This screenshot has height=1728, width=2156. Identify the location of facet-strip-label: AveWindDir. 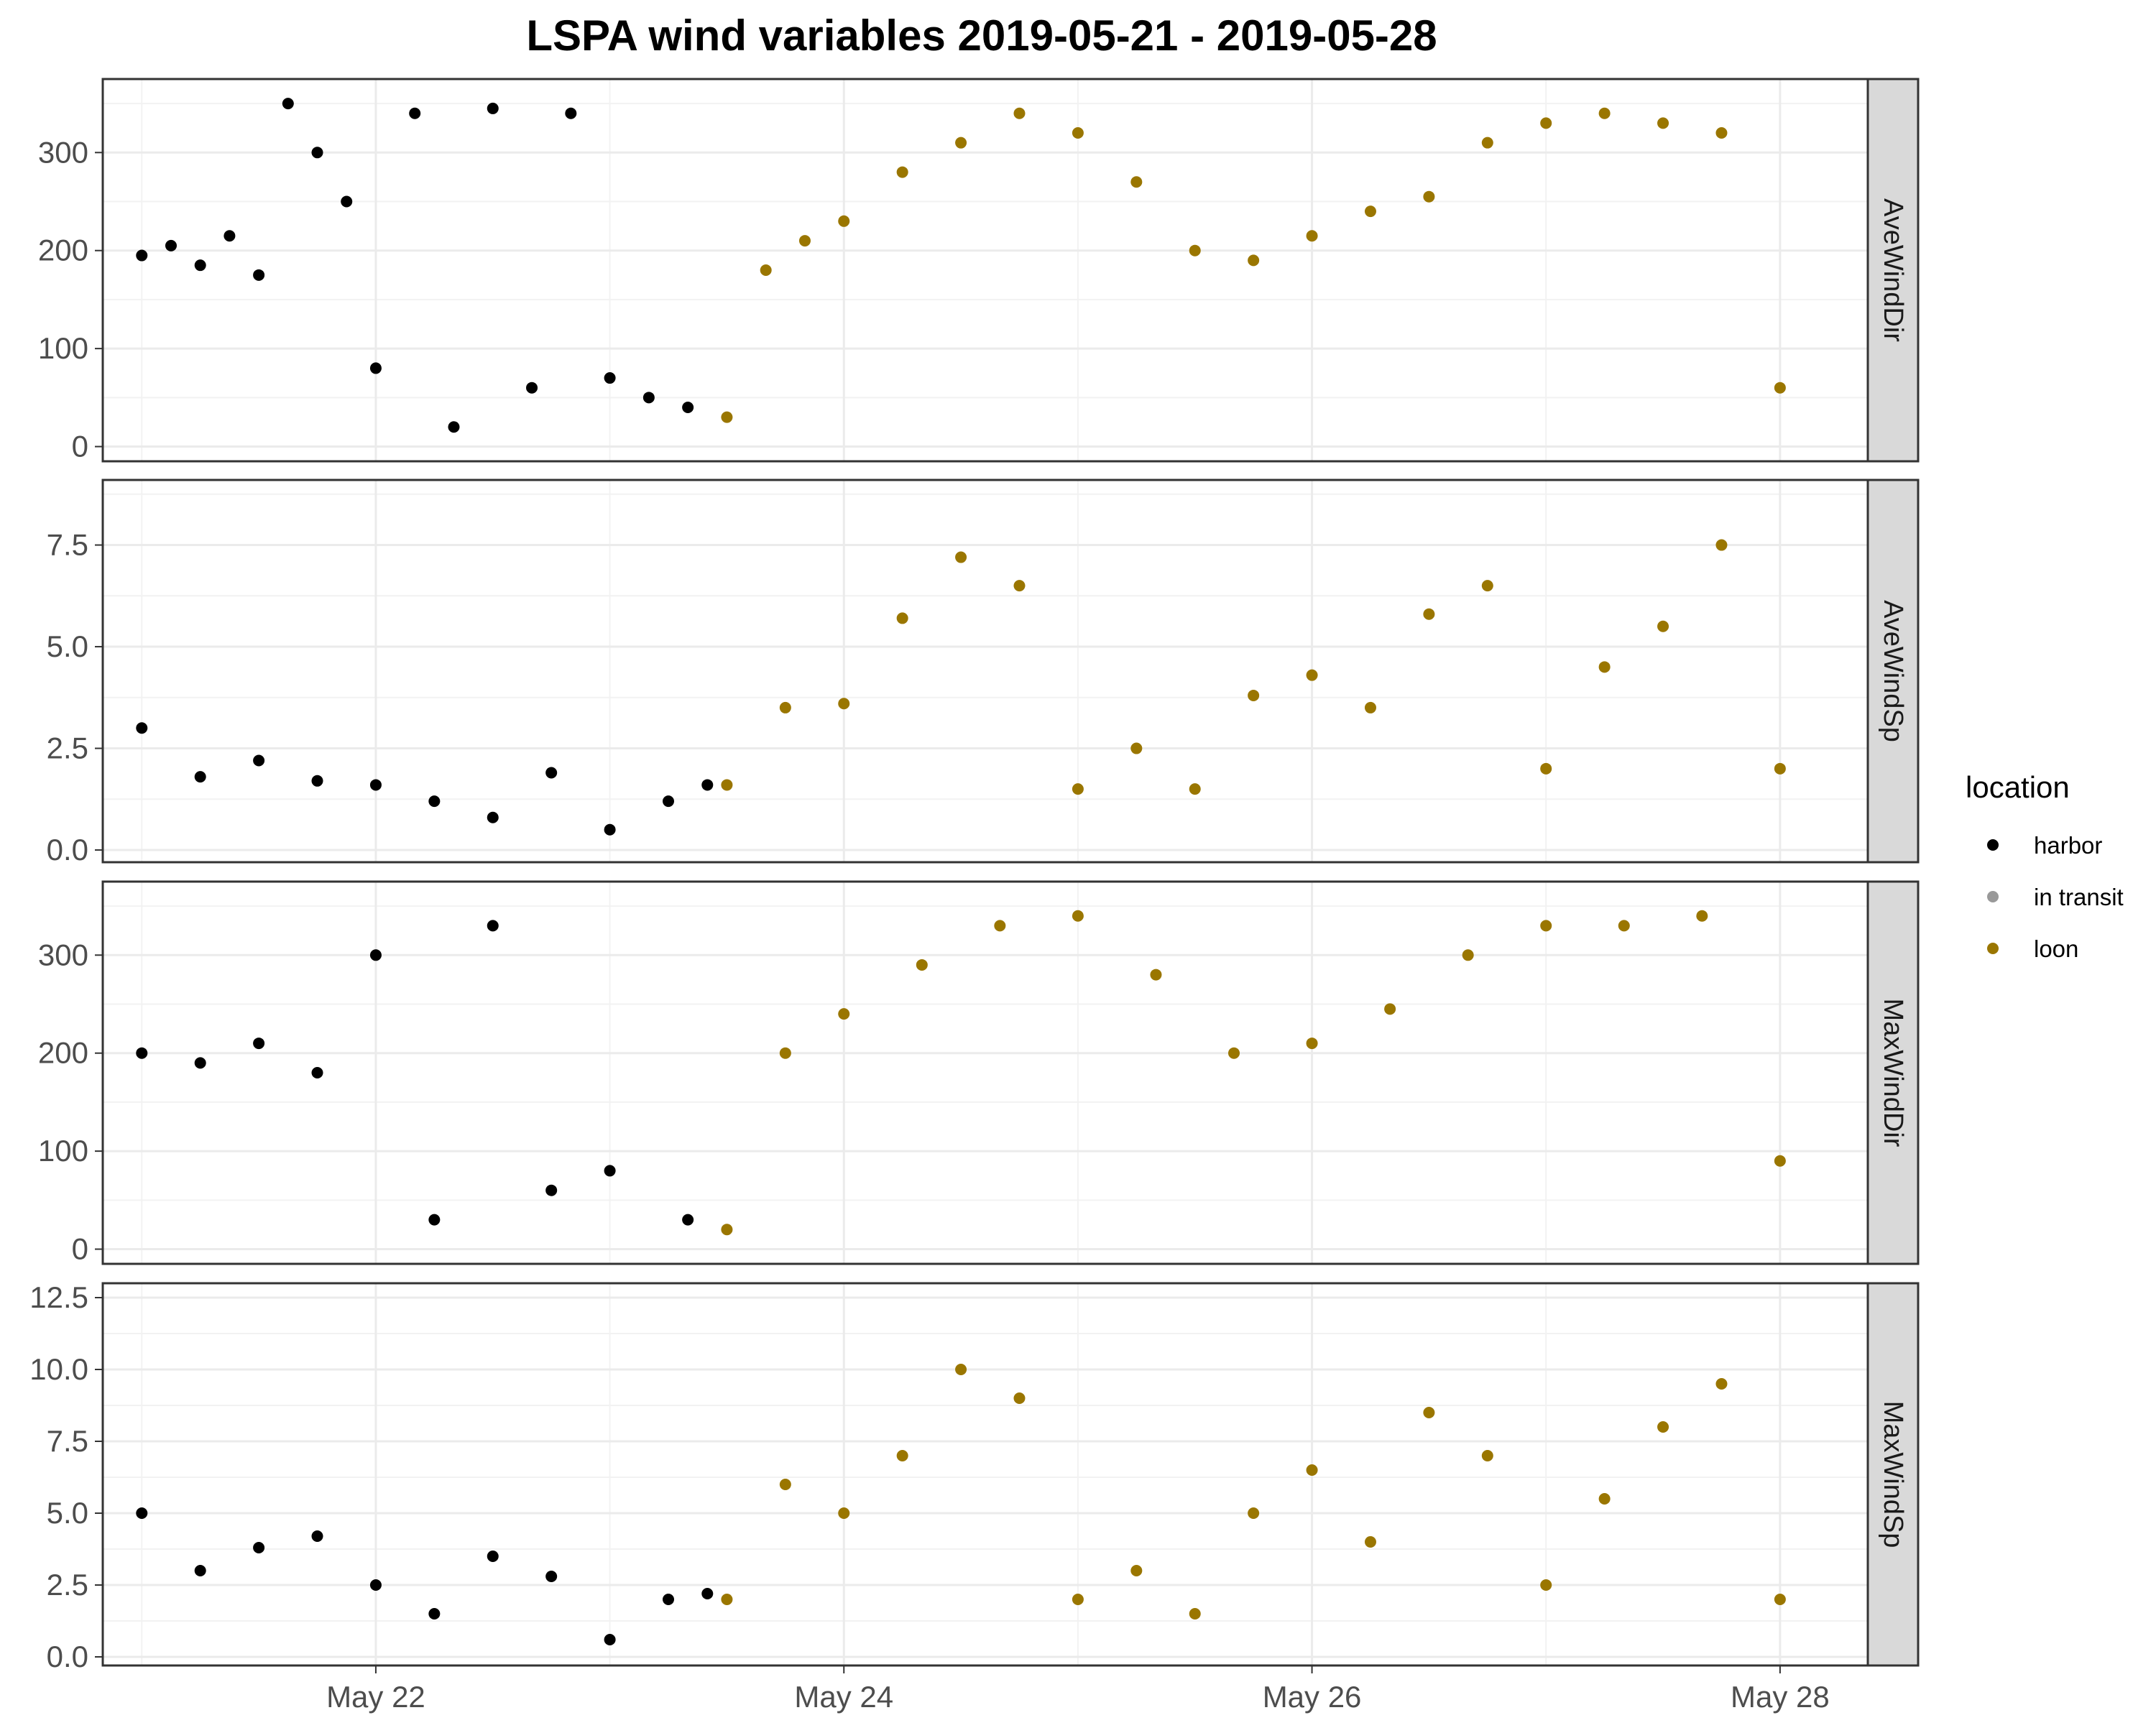
(1893, 270).